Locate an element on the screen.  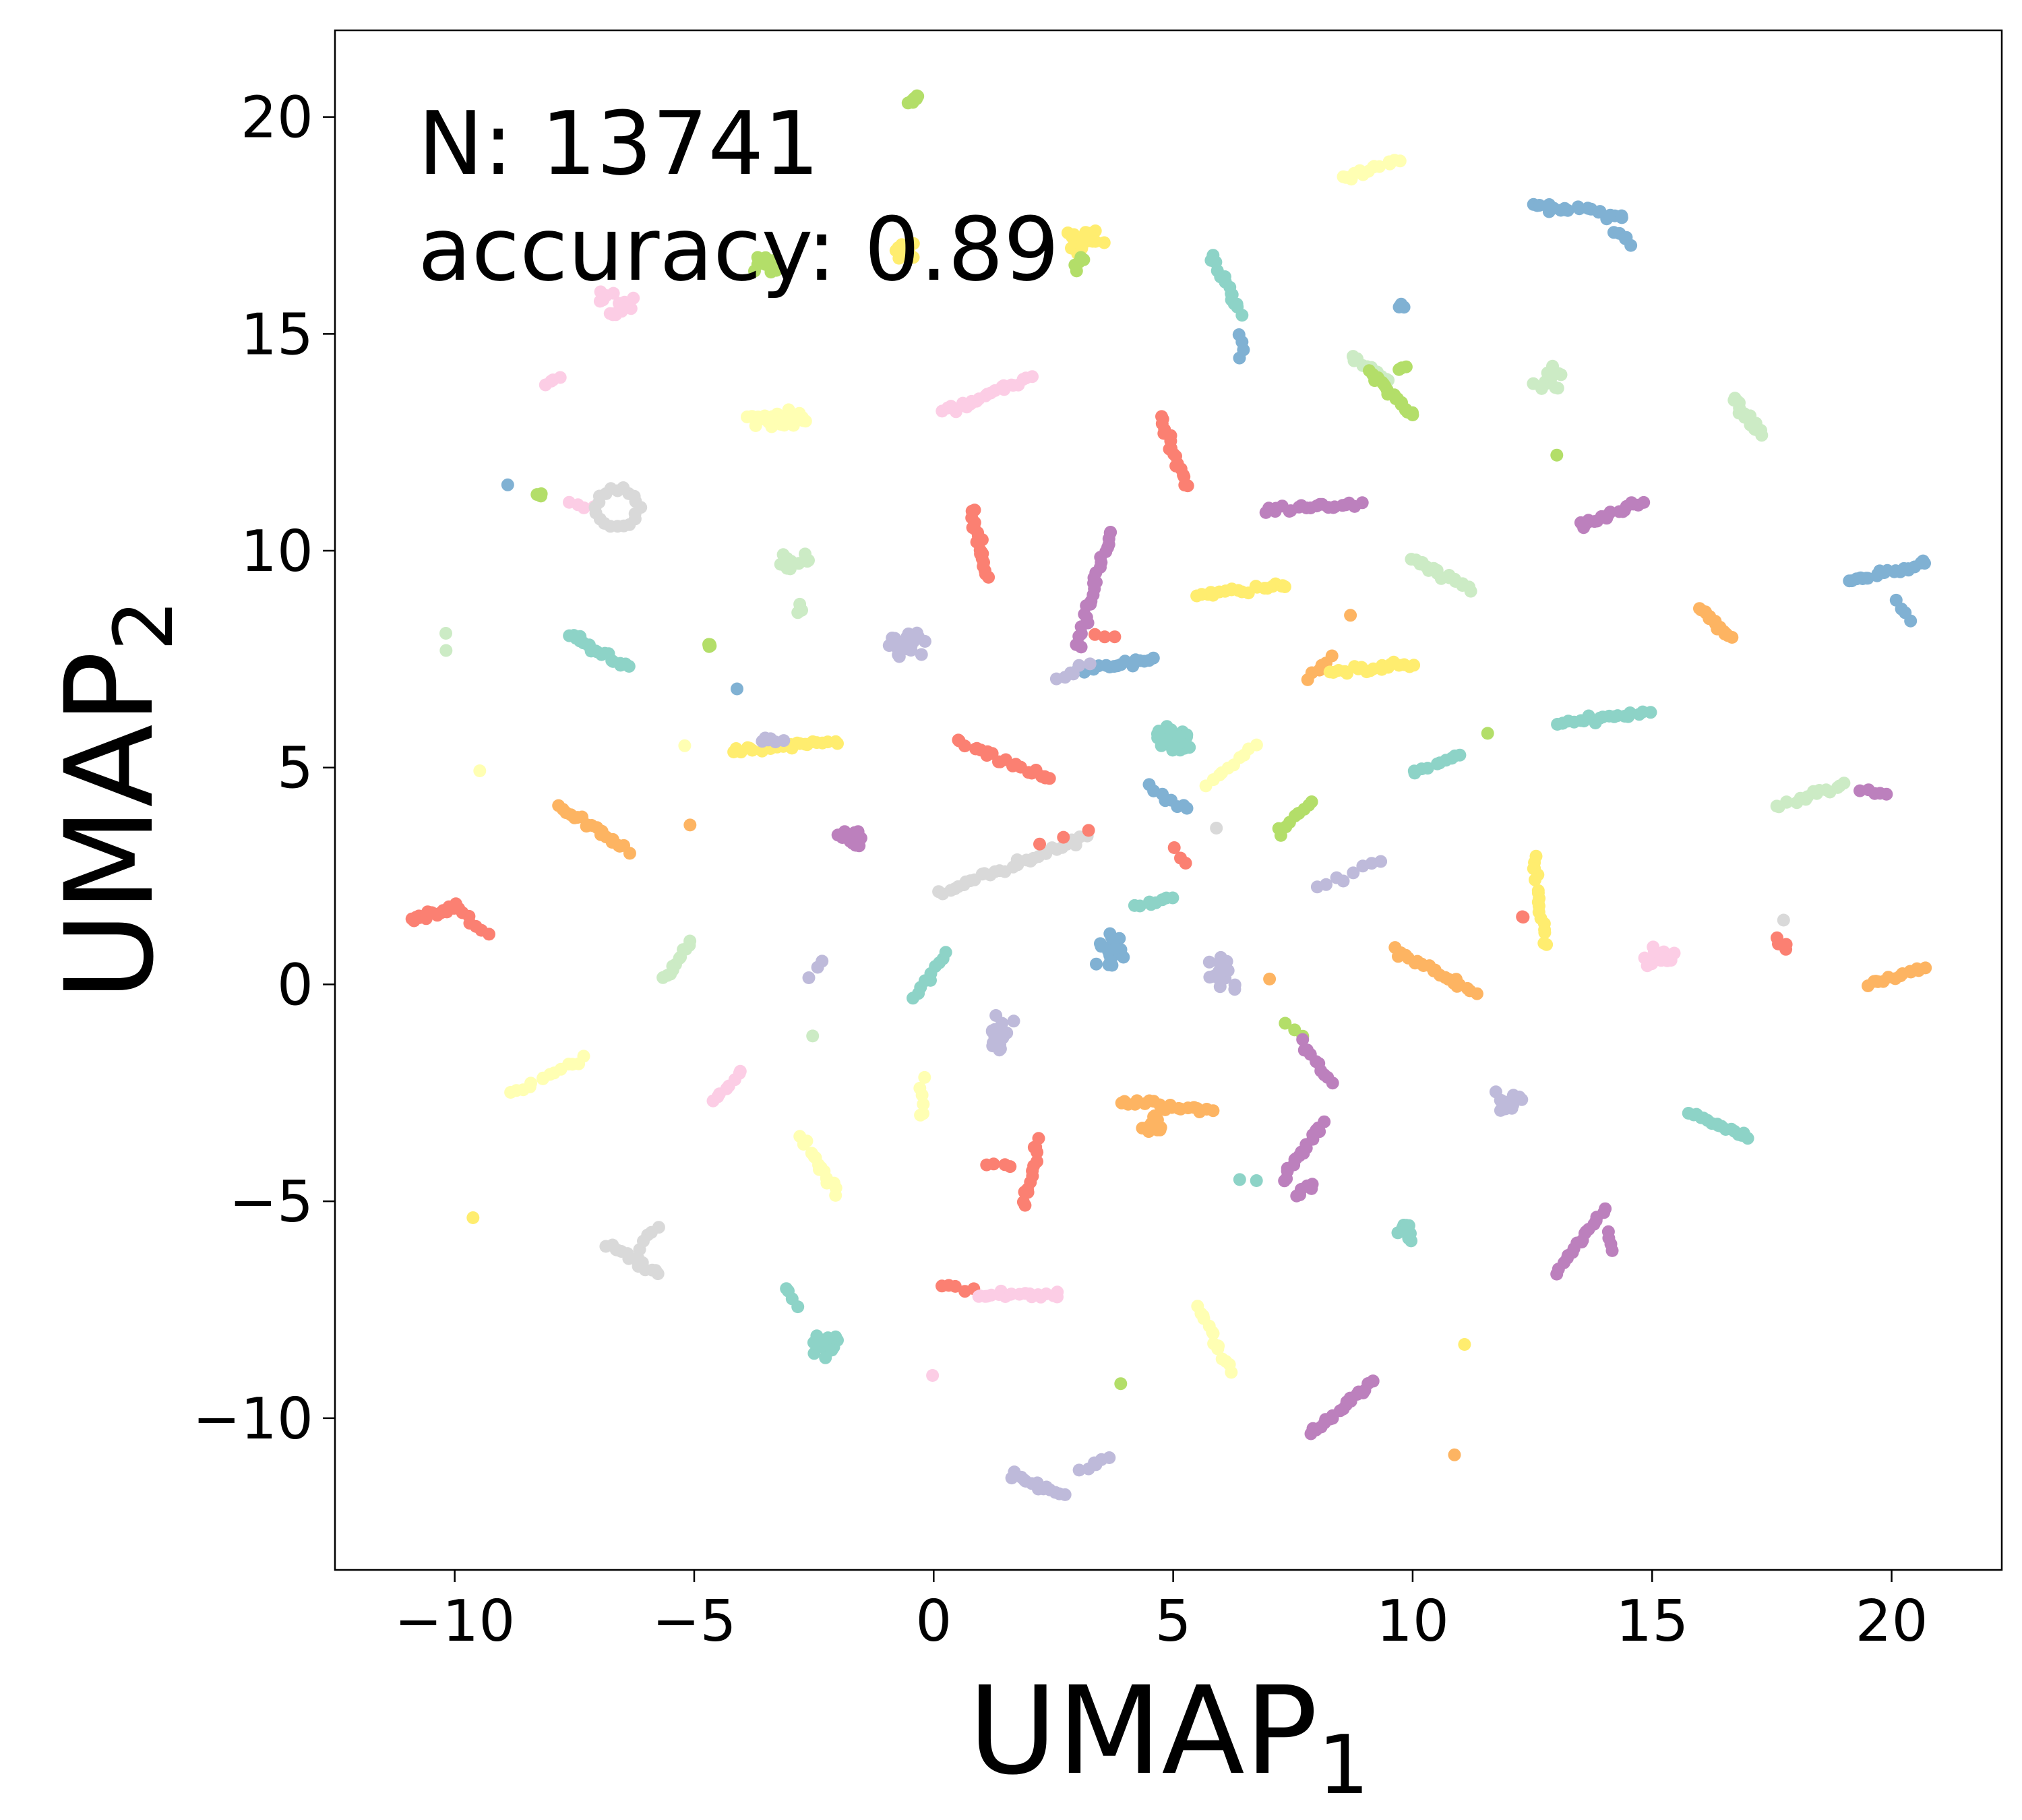
x-axis-label: UMAP1 is located at coordinates (1168, 1737).